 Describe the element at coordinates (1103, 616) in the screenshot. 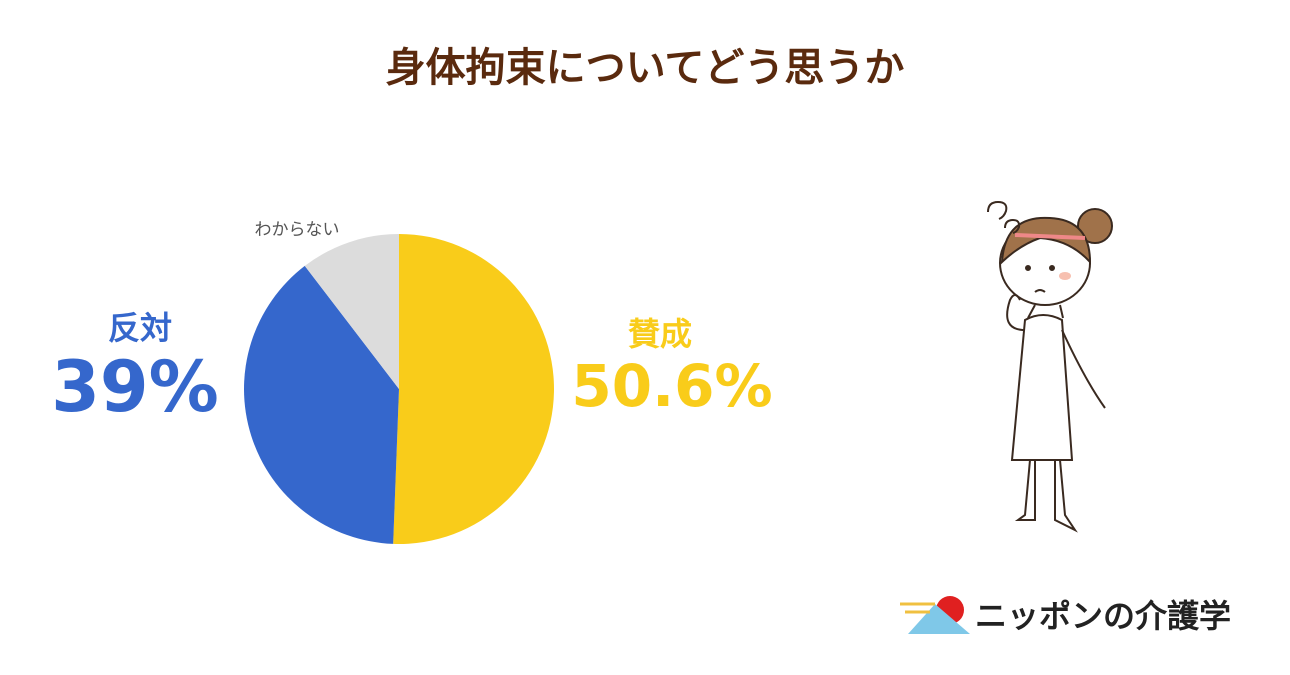

I see `logo-text: ニッポンの介護学` at that location.